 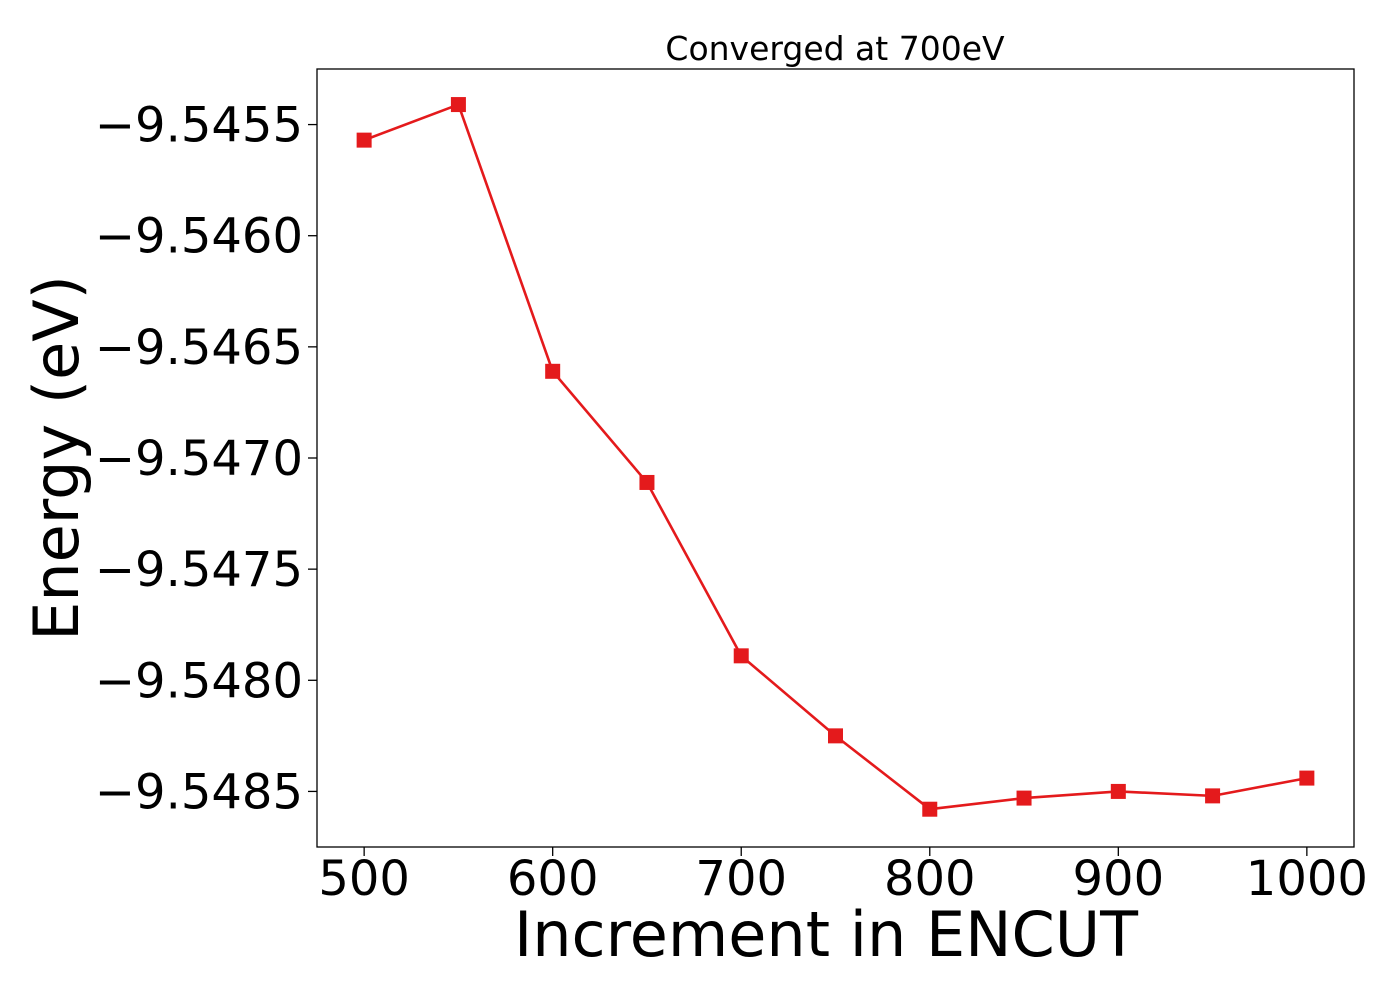 What do you see at coordinates (1119, 879) in the screenshot?
I see `x-tick-label: 900` at bounding box center [1119, 879].